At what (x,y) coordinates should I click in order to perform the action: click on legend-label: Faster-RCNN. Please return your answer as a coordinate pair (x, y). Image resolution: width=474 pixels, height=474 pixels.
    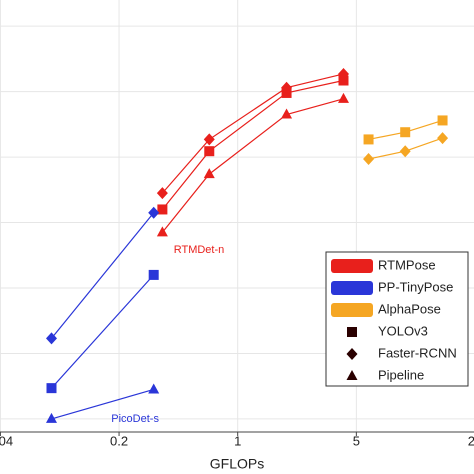
    Looking at the image, I should click on (417, 352).